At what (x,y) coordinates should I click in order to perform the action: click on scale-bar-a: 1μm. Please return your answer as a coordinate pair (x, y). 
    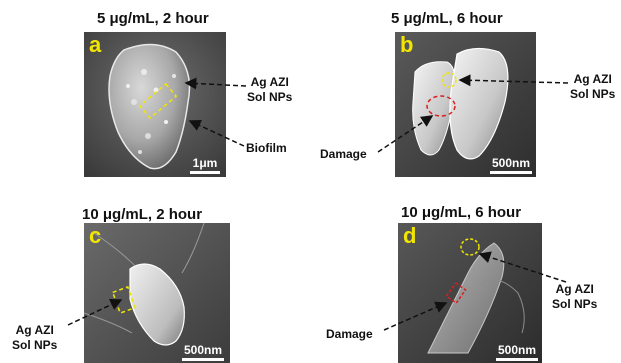
    Looking at the image, I should click on (205, 165).